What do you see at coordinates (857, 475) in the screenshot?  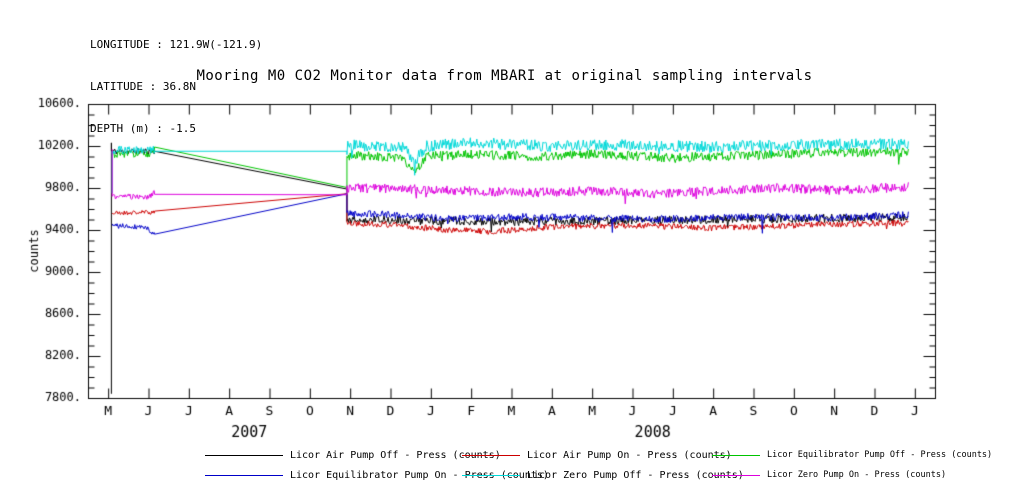 I see `legend-label: Licor Zero Pump On - Press (counts)` at bounding box center [857, 475].